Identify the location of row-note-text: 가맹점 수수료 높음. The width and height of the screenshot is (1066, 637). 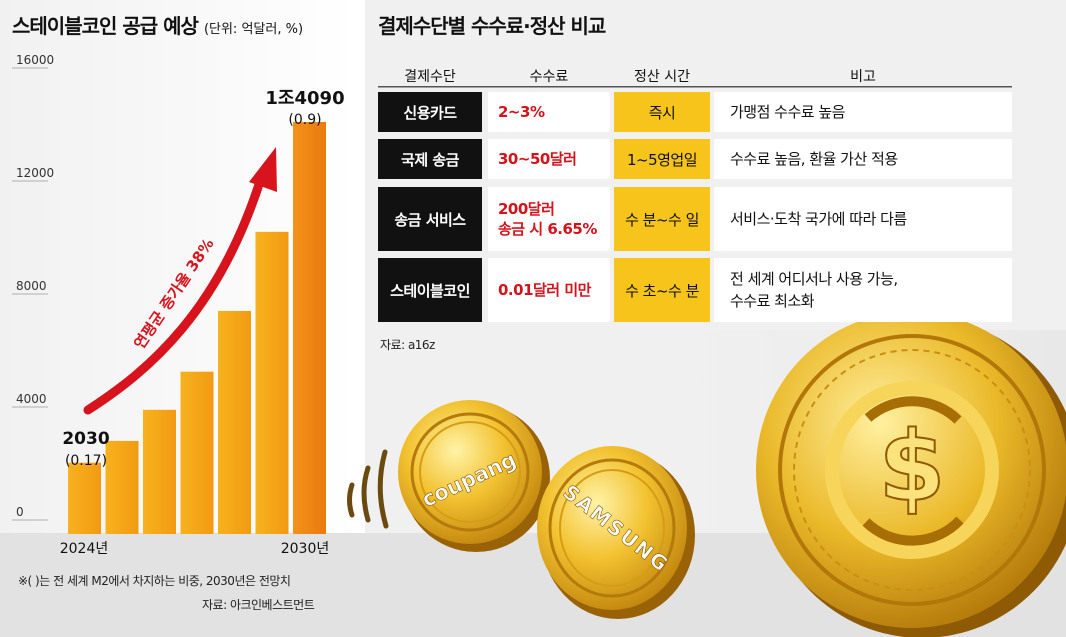
(787, 112).